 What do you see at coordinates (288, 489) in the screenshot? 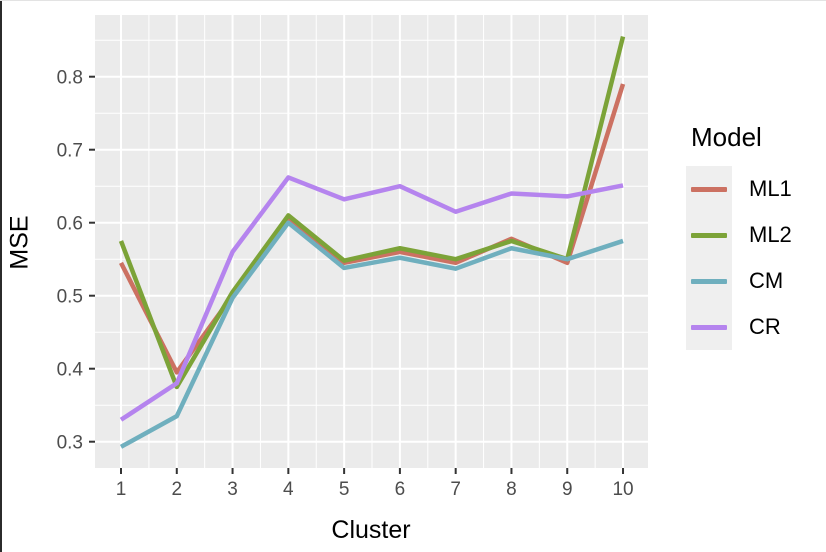
I see `x-tick-label: 4` at bounding box center [288, 489].